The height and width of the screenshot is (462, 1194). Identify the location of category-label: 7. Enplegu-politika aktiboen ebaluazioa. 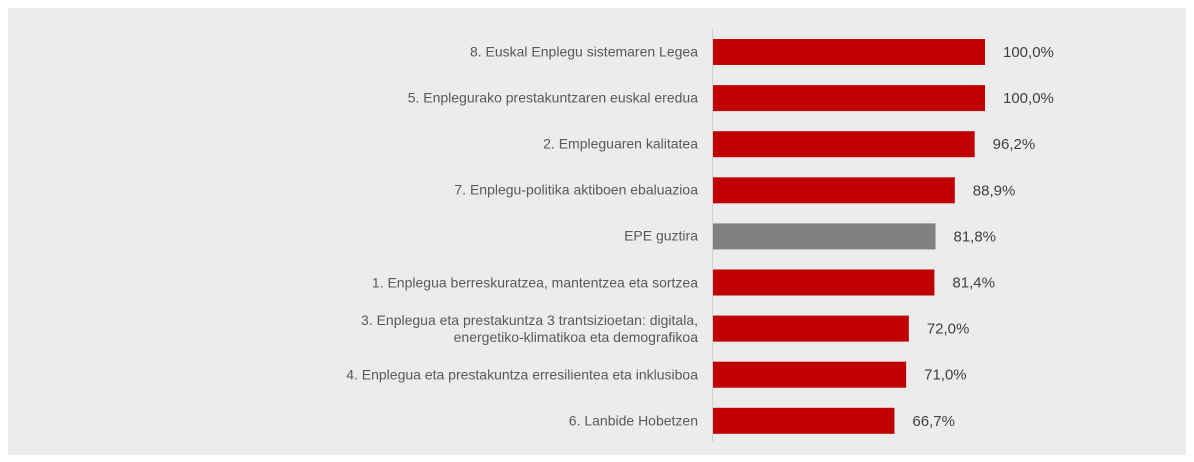
(576, 189).